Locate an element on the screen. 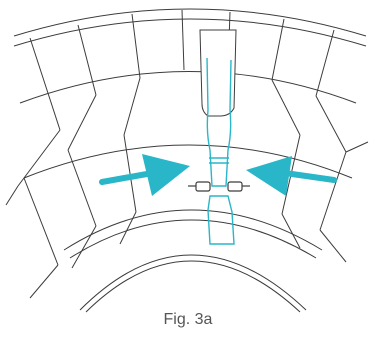 This screenshot has width=376, height=343. arrow-left-icon is located at coordinates (291, 176).